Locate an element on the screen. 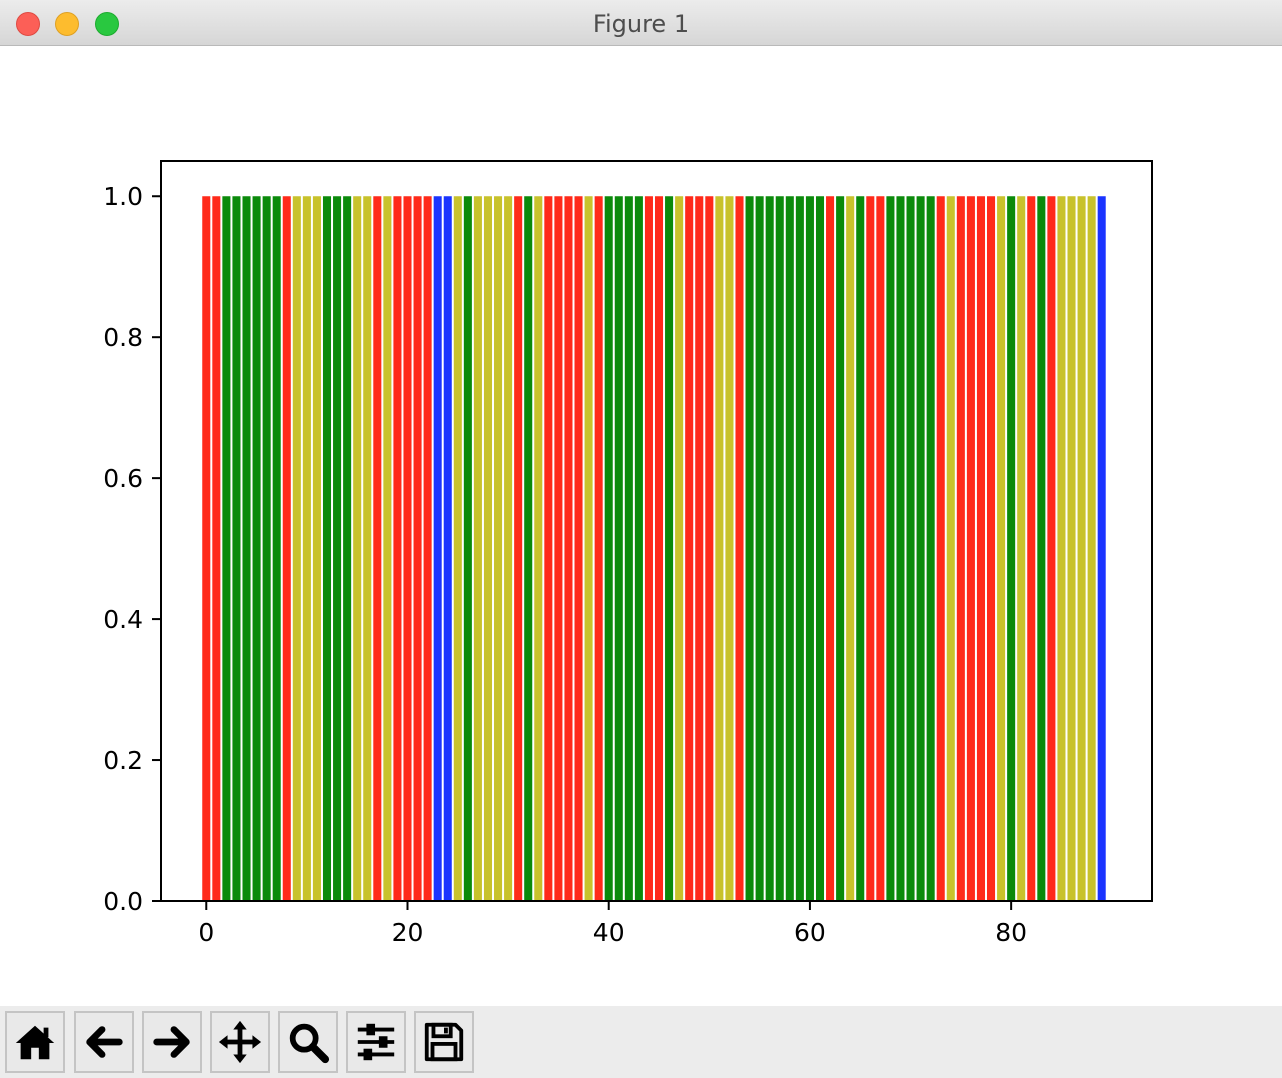  move-icon is located at coordinates (240, 1042).